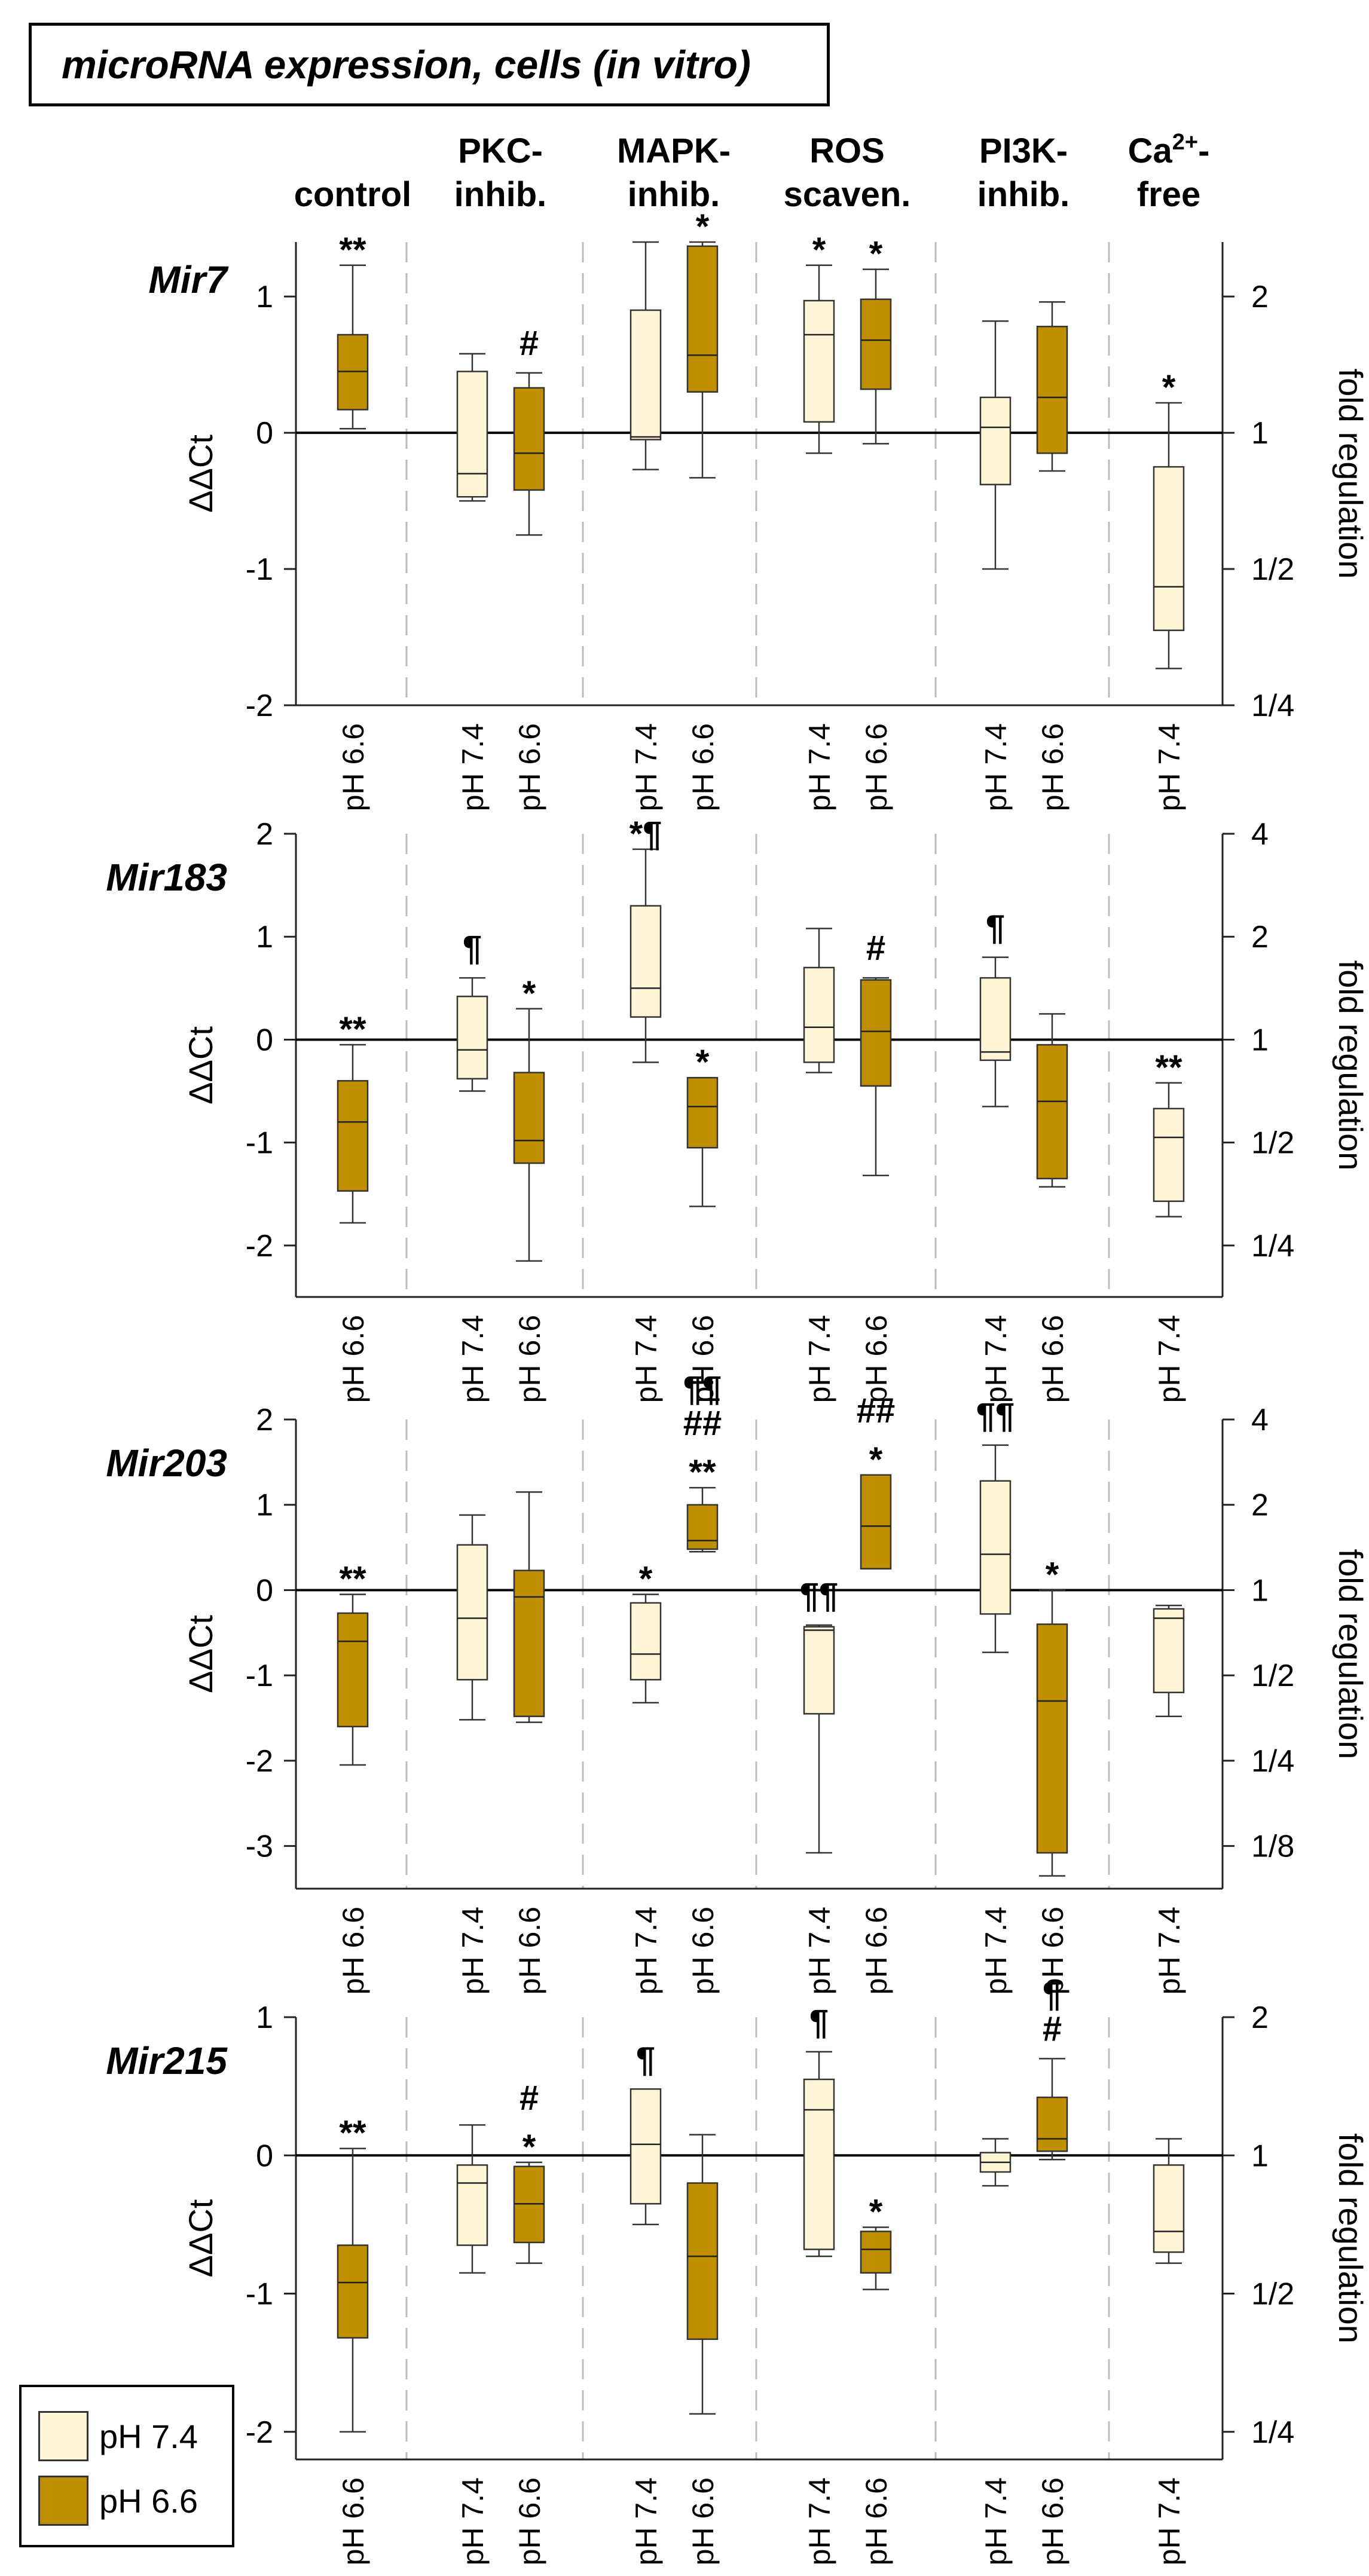 The height and width of the screenshot is (2576, 1369). I want to click on panel-mir203-y2tick-label-1: 2, so click(1260, 1505).